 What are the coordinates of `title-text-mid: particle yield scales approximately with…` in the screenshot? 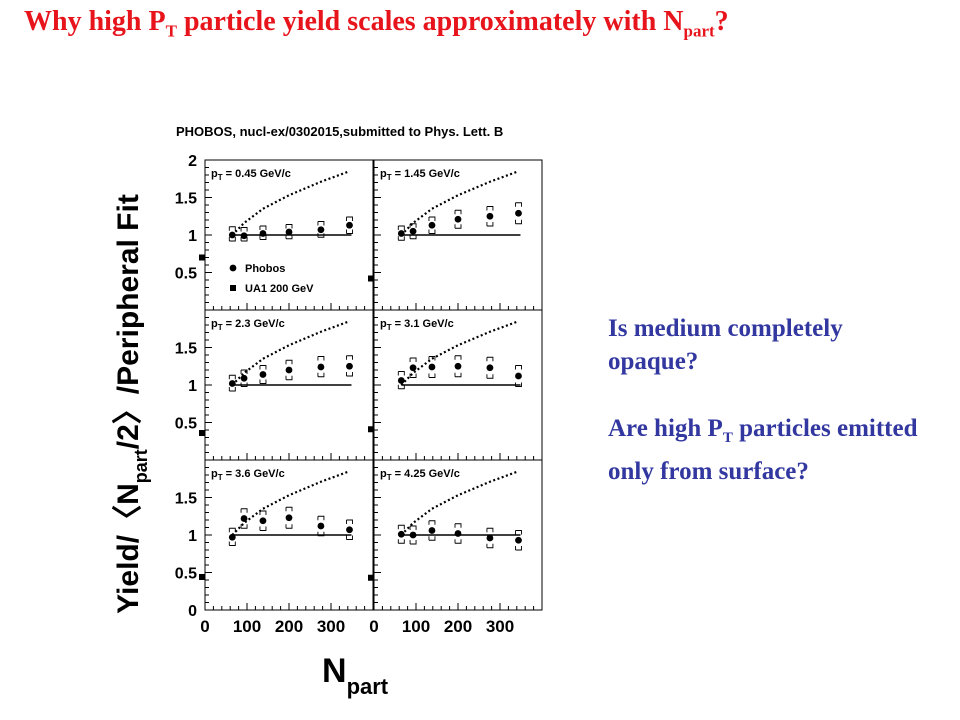 It's located at (430, 21).